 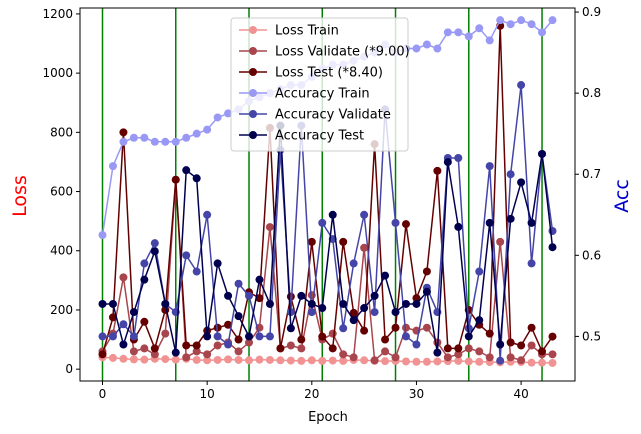 What do you see at coordinates (591, 336) in the screenshot?
I see `y-right-tick-label: 0.5` at bounding box center [591, 336].